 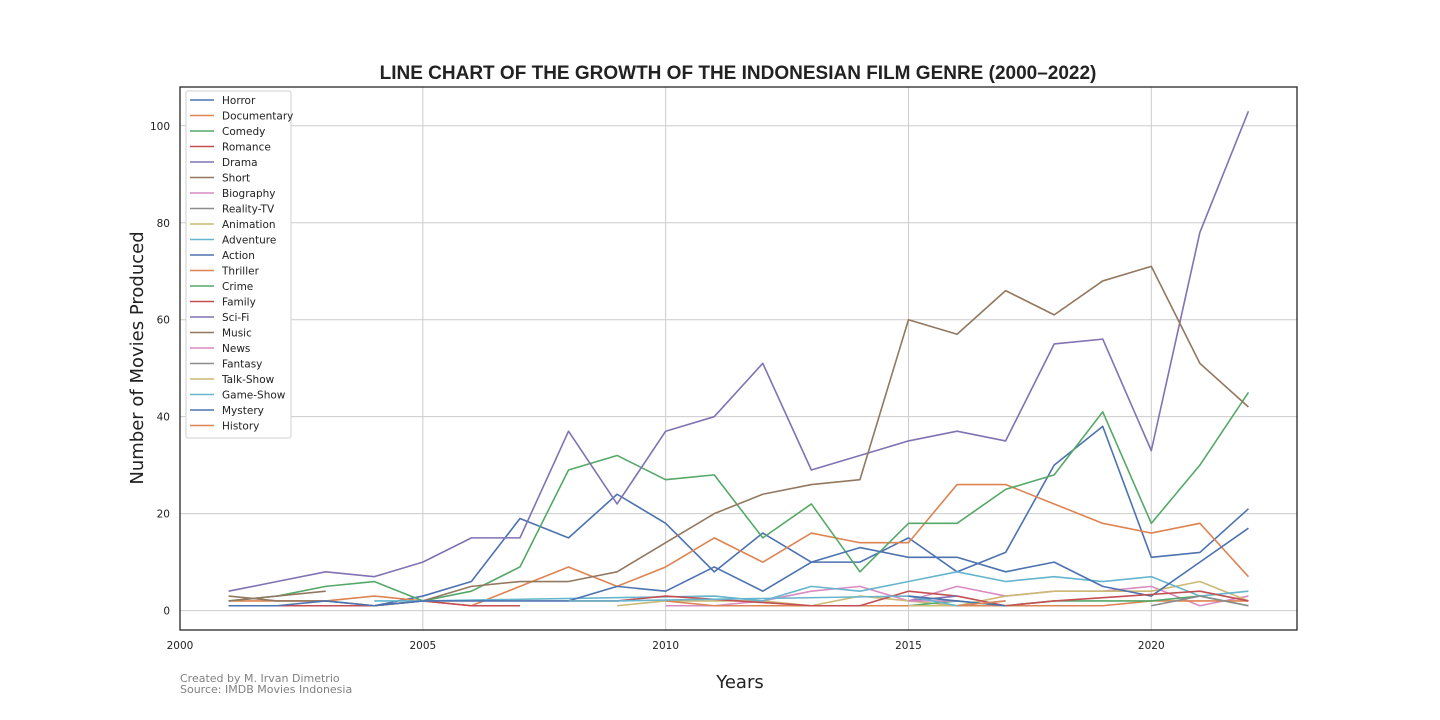 What do you see at coordinates (249, 241) in the screenshot?
I see `legend-label: Adventure` at bounding box center [249, 241].